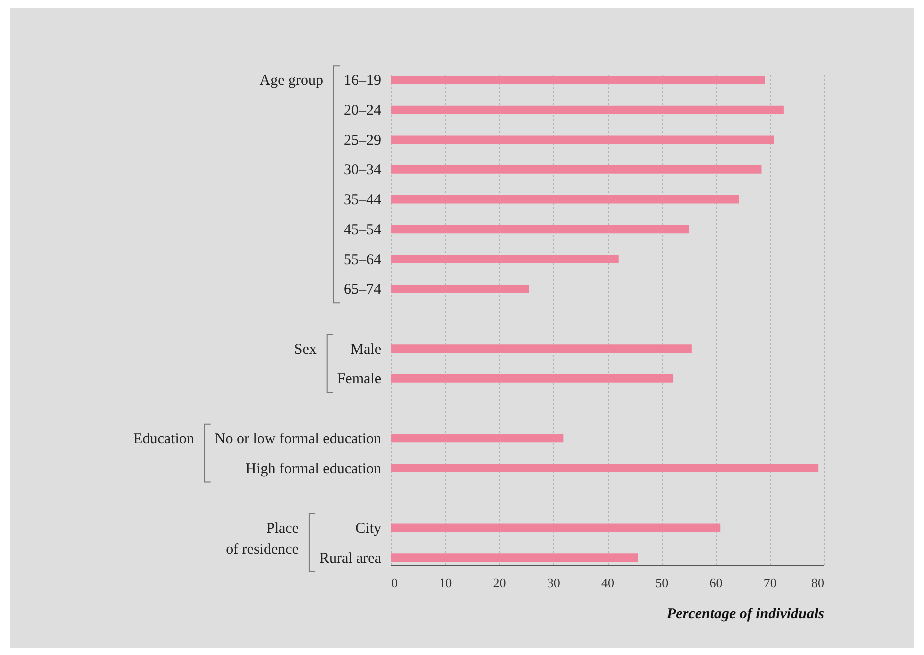 The image size is (924, 655). I want to click on y-tick-label: 16–19, so click(363, 81).